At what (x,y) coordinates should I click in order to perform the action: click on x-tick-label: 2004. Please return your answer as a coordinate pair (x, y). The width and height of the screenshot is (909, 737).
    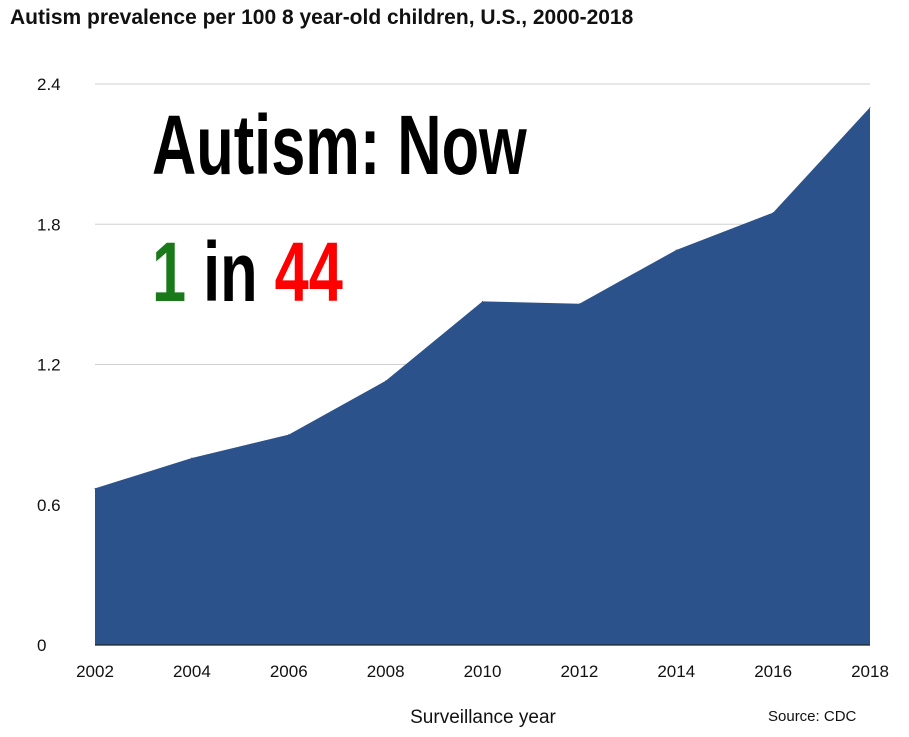
    Looking at the image, I should click on (192, 671).